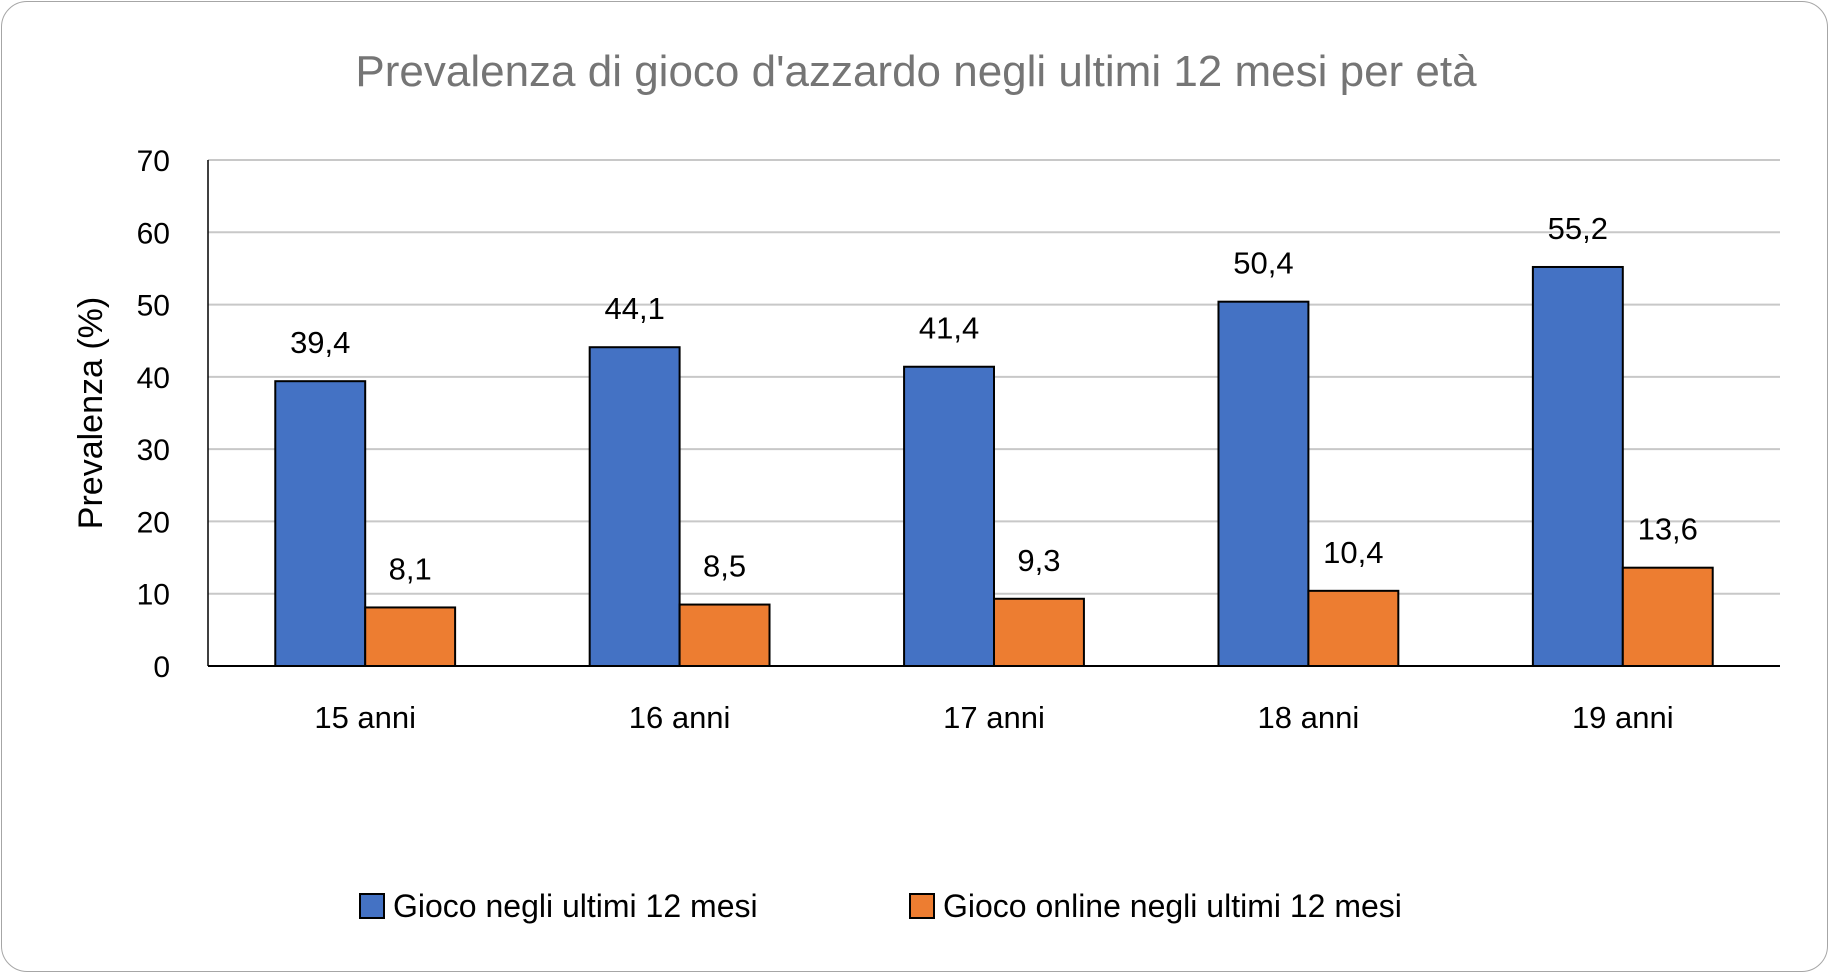  What do you see at coordinates (365, 717) in the screenshot?
I see `x-tick-label: 15 anni` at bounding box center [365, 717].